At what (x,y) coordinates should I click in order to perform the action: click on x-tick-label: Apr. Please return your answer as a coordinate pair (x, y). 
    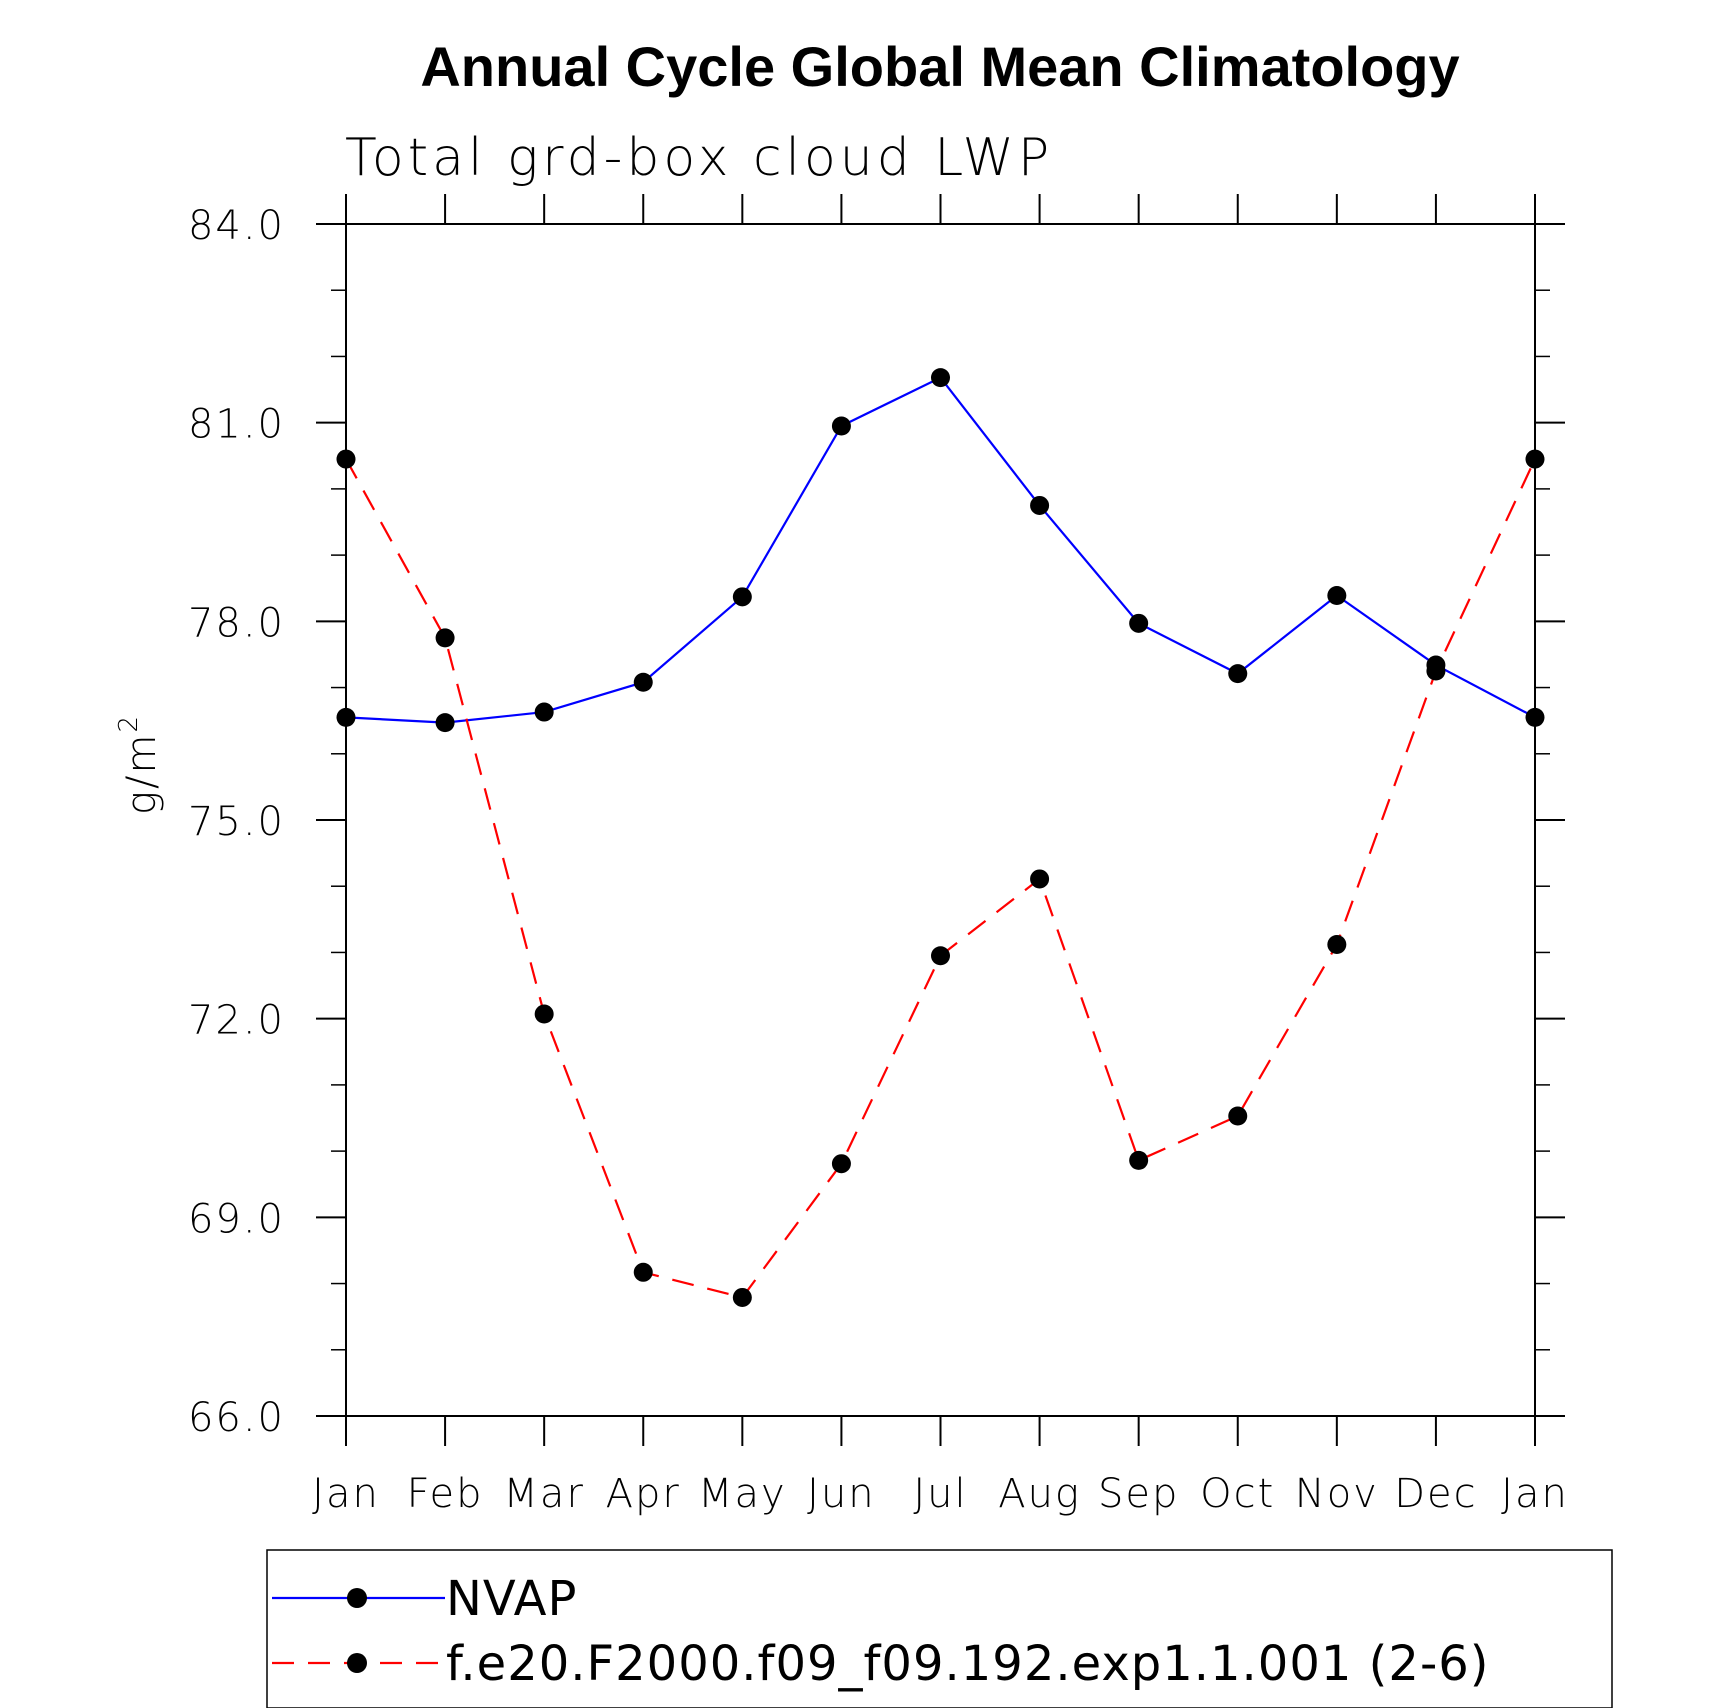
    Looking at the image, I should click on (643, 1494).